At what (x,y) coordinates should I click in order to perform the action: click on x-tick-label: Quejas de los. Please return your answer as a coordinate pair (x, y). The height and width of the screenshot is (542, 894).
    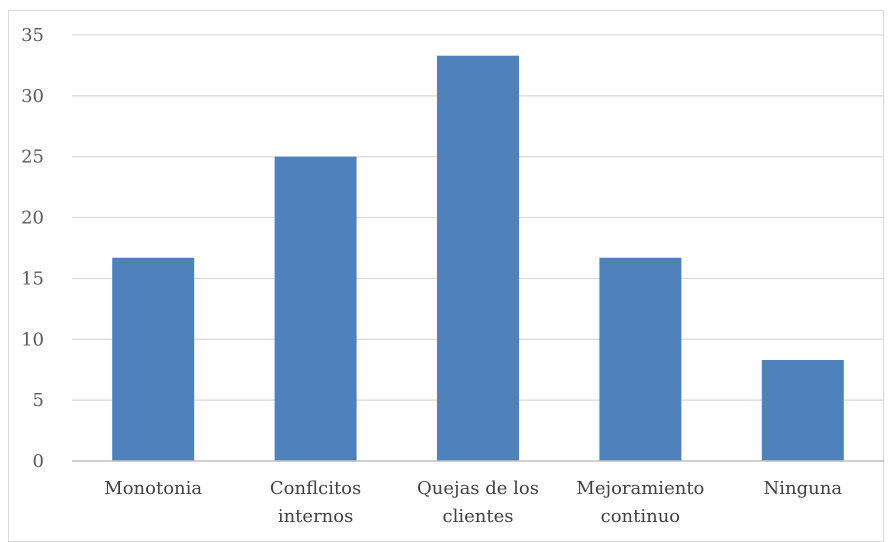
    Looking at the image, I should click on (478, 488).